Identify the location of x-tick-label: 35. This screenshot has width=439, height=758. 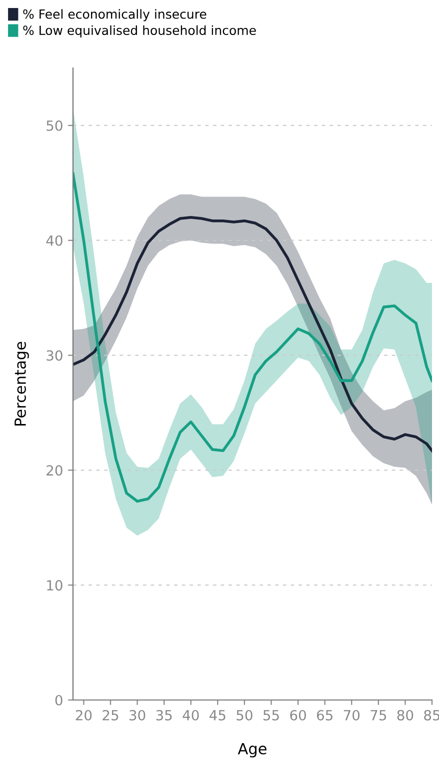
(164, 715).